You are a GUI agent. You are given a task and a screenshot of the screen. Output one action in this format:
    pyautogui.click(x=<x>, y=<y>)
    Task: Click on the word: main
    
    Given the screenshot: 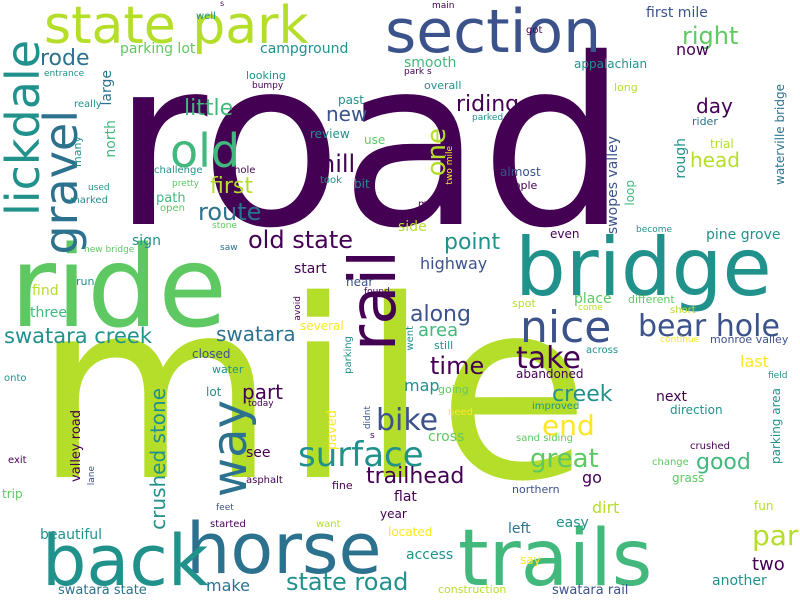 What is the action you would take?
    pyautogui.click(x=443, y=6)
    